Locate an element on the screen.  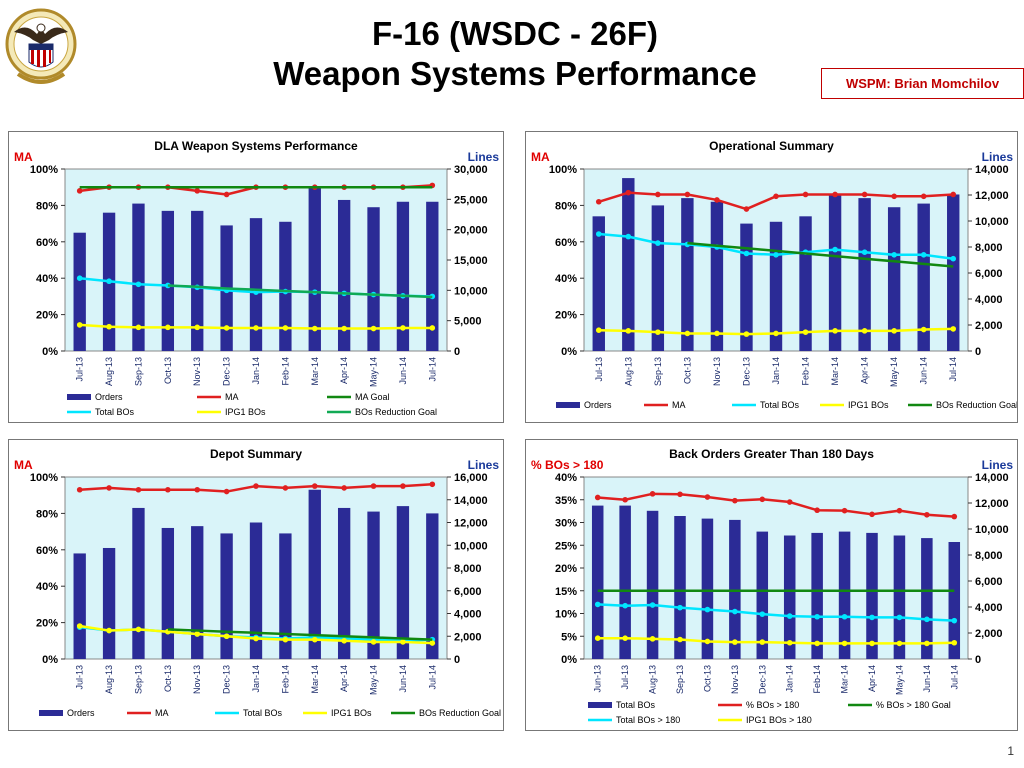
x-tick-label: Jul-14 is located at coordinates (953, 369).